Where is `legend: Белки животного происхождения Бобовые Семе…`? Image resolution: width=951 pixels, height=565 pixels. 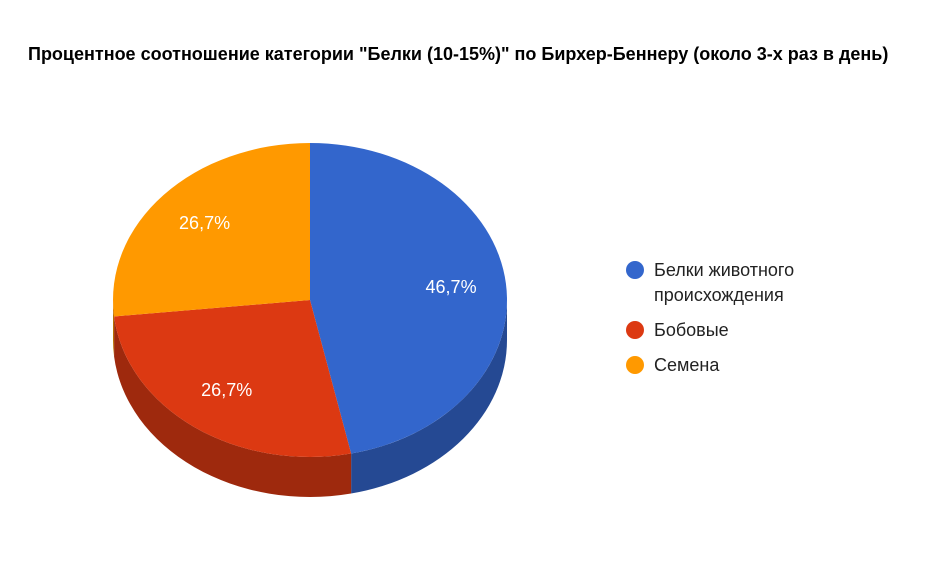 legend: Белки животного происхождения Бобовые Семе… is located at coordinates (746, 323).